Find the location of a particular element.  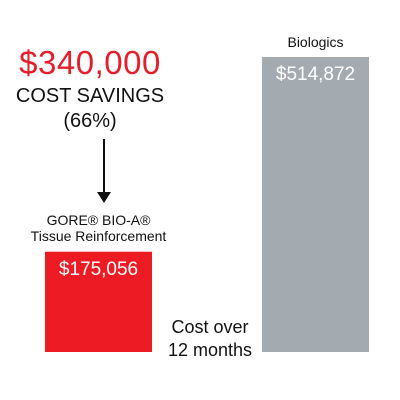

cost-caption: Cost over 12 months is located at coordinates (210, 338).